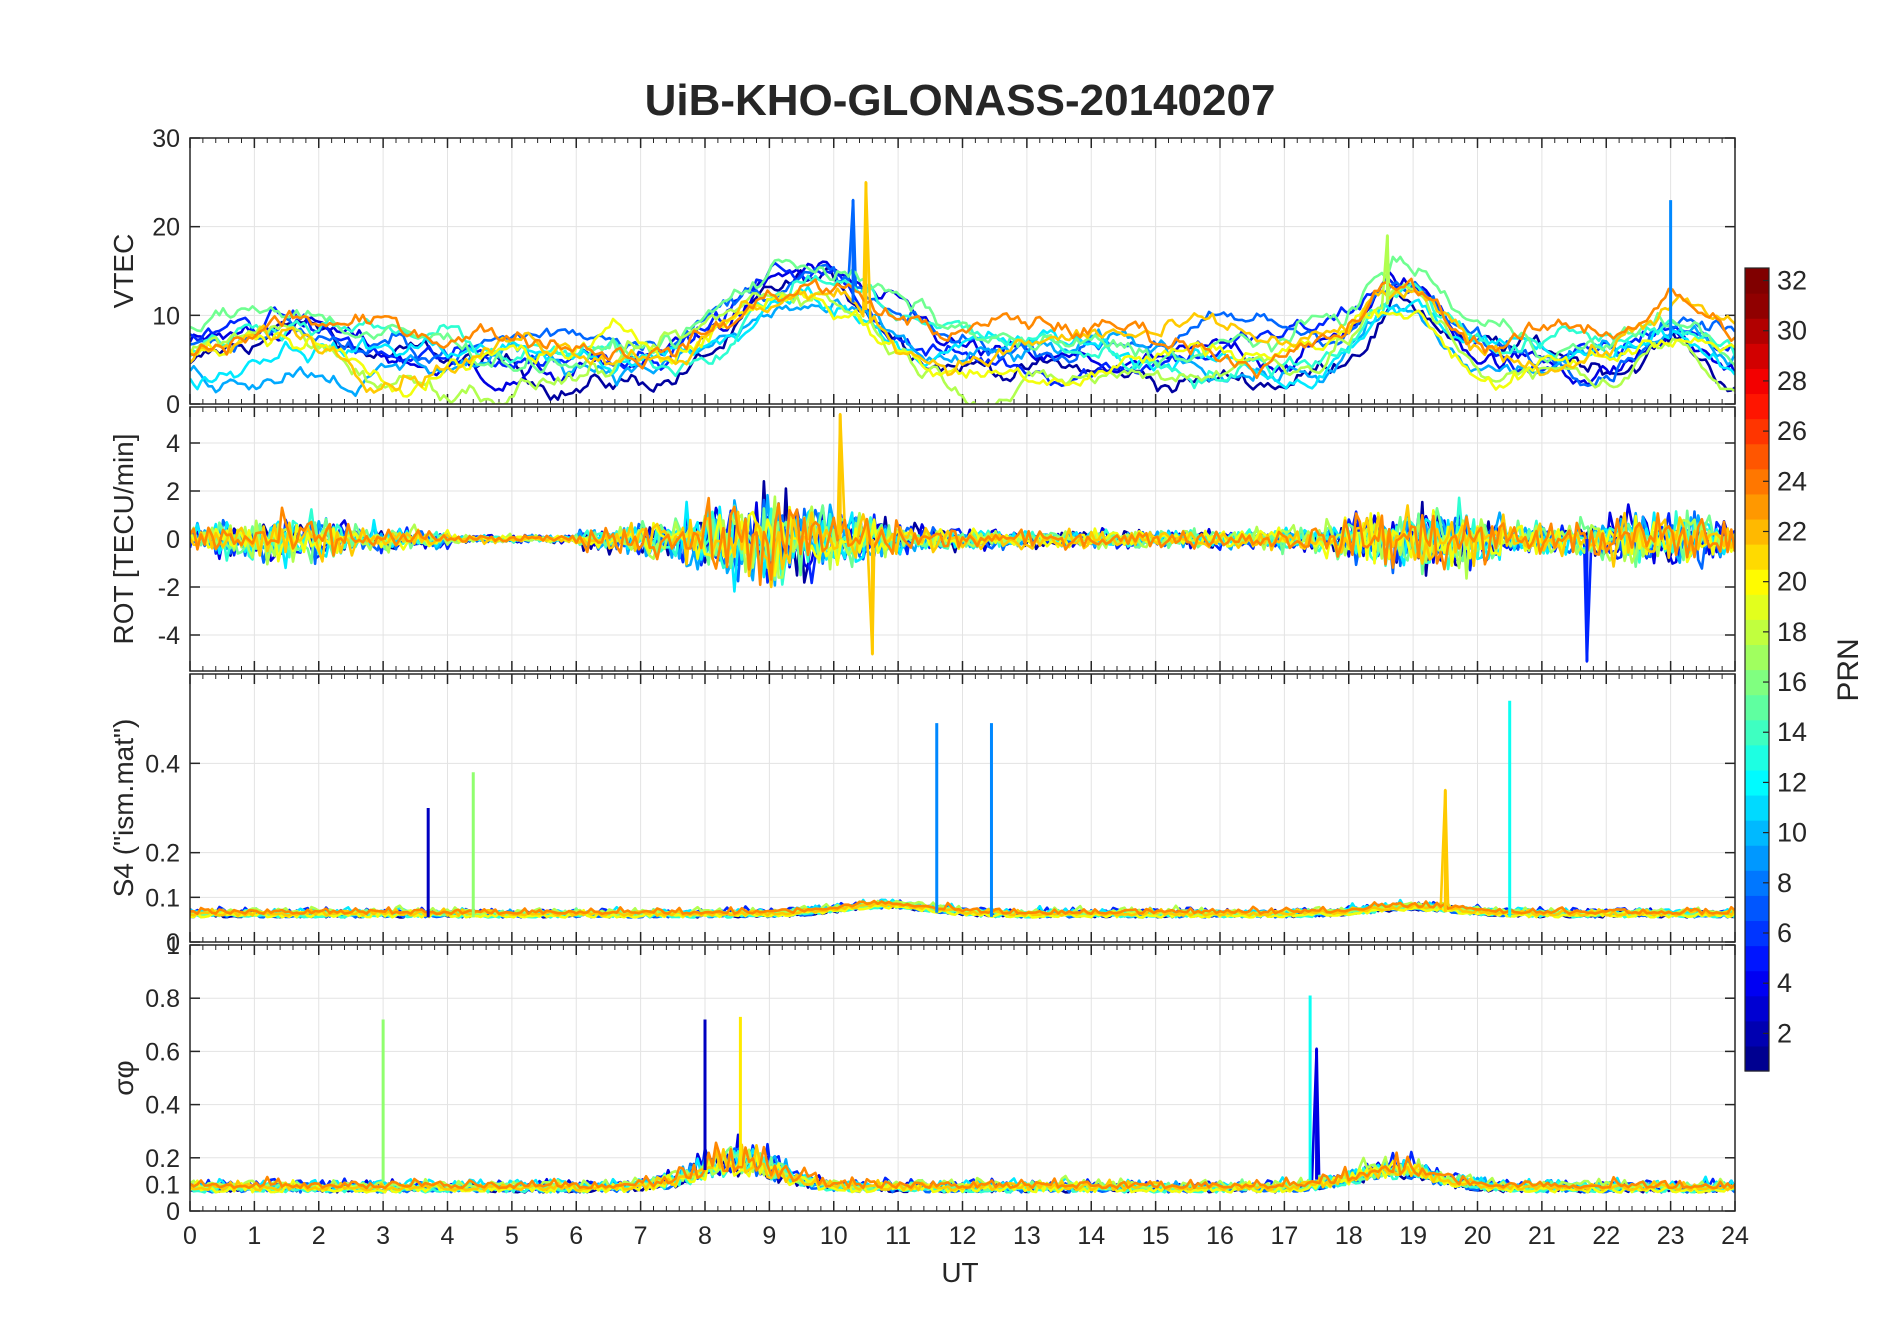 This screenshot has height=1330, width=1902. I want to click on y-tick-label: 1, so click(173, 946).